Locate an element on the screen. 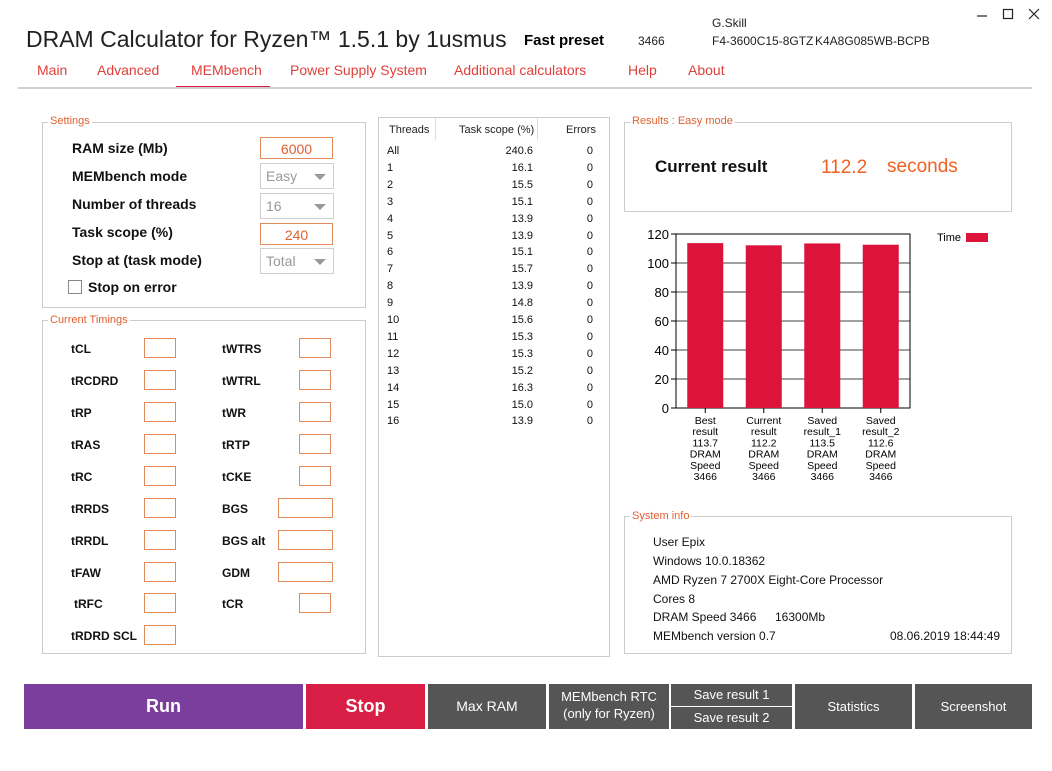 Image resolution: width=1052 pixels, height=771 pixels. cell-thread: 16 is located at coordinates (393, 421).